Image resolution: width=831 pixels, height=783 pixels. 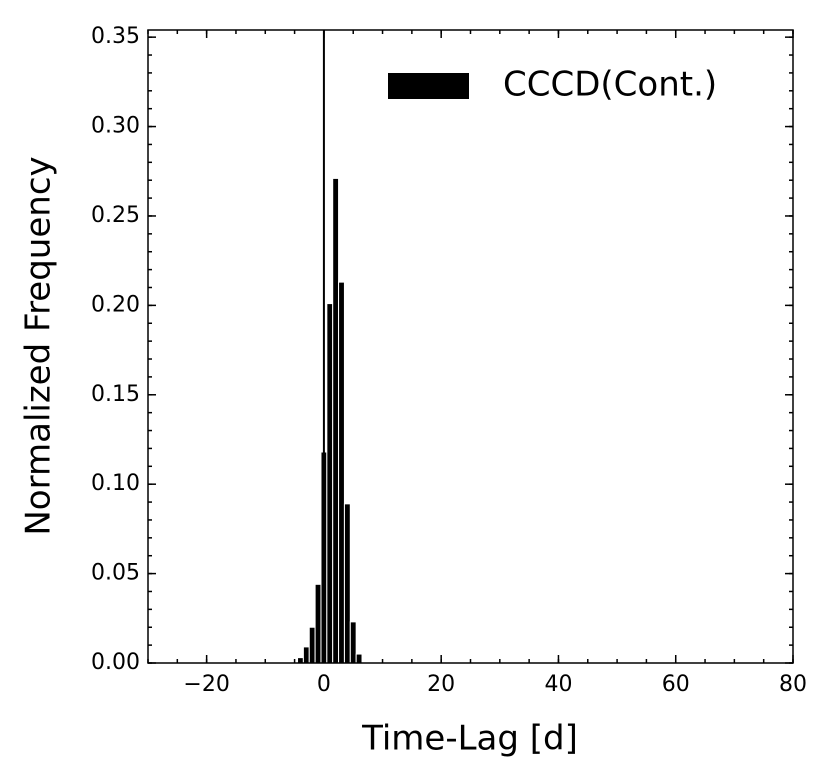 What do you see at coordinates (558, 684) in the screenshot?
I see `x-tick-label: 40` at bounding box center [558, 684].